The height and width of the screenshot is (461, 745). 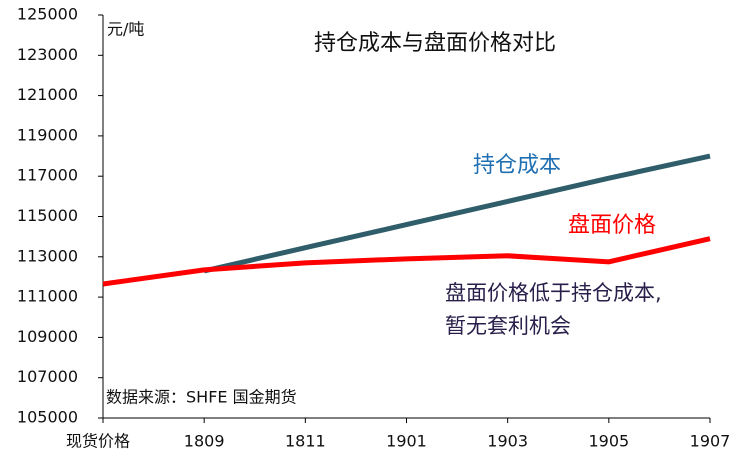 I want to click on y-tick-label: 123000, so click(x=47, y=54).